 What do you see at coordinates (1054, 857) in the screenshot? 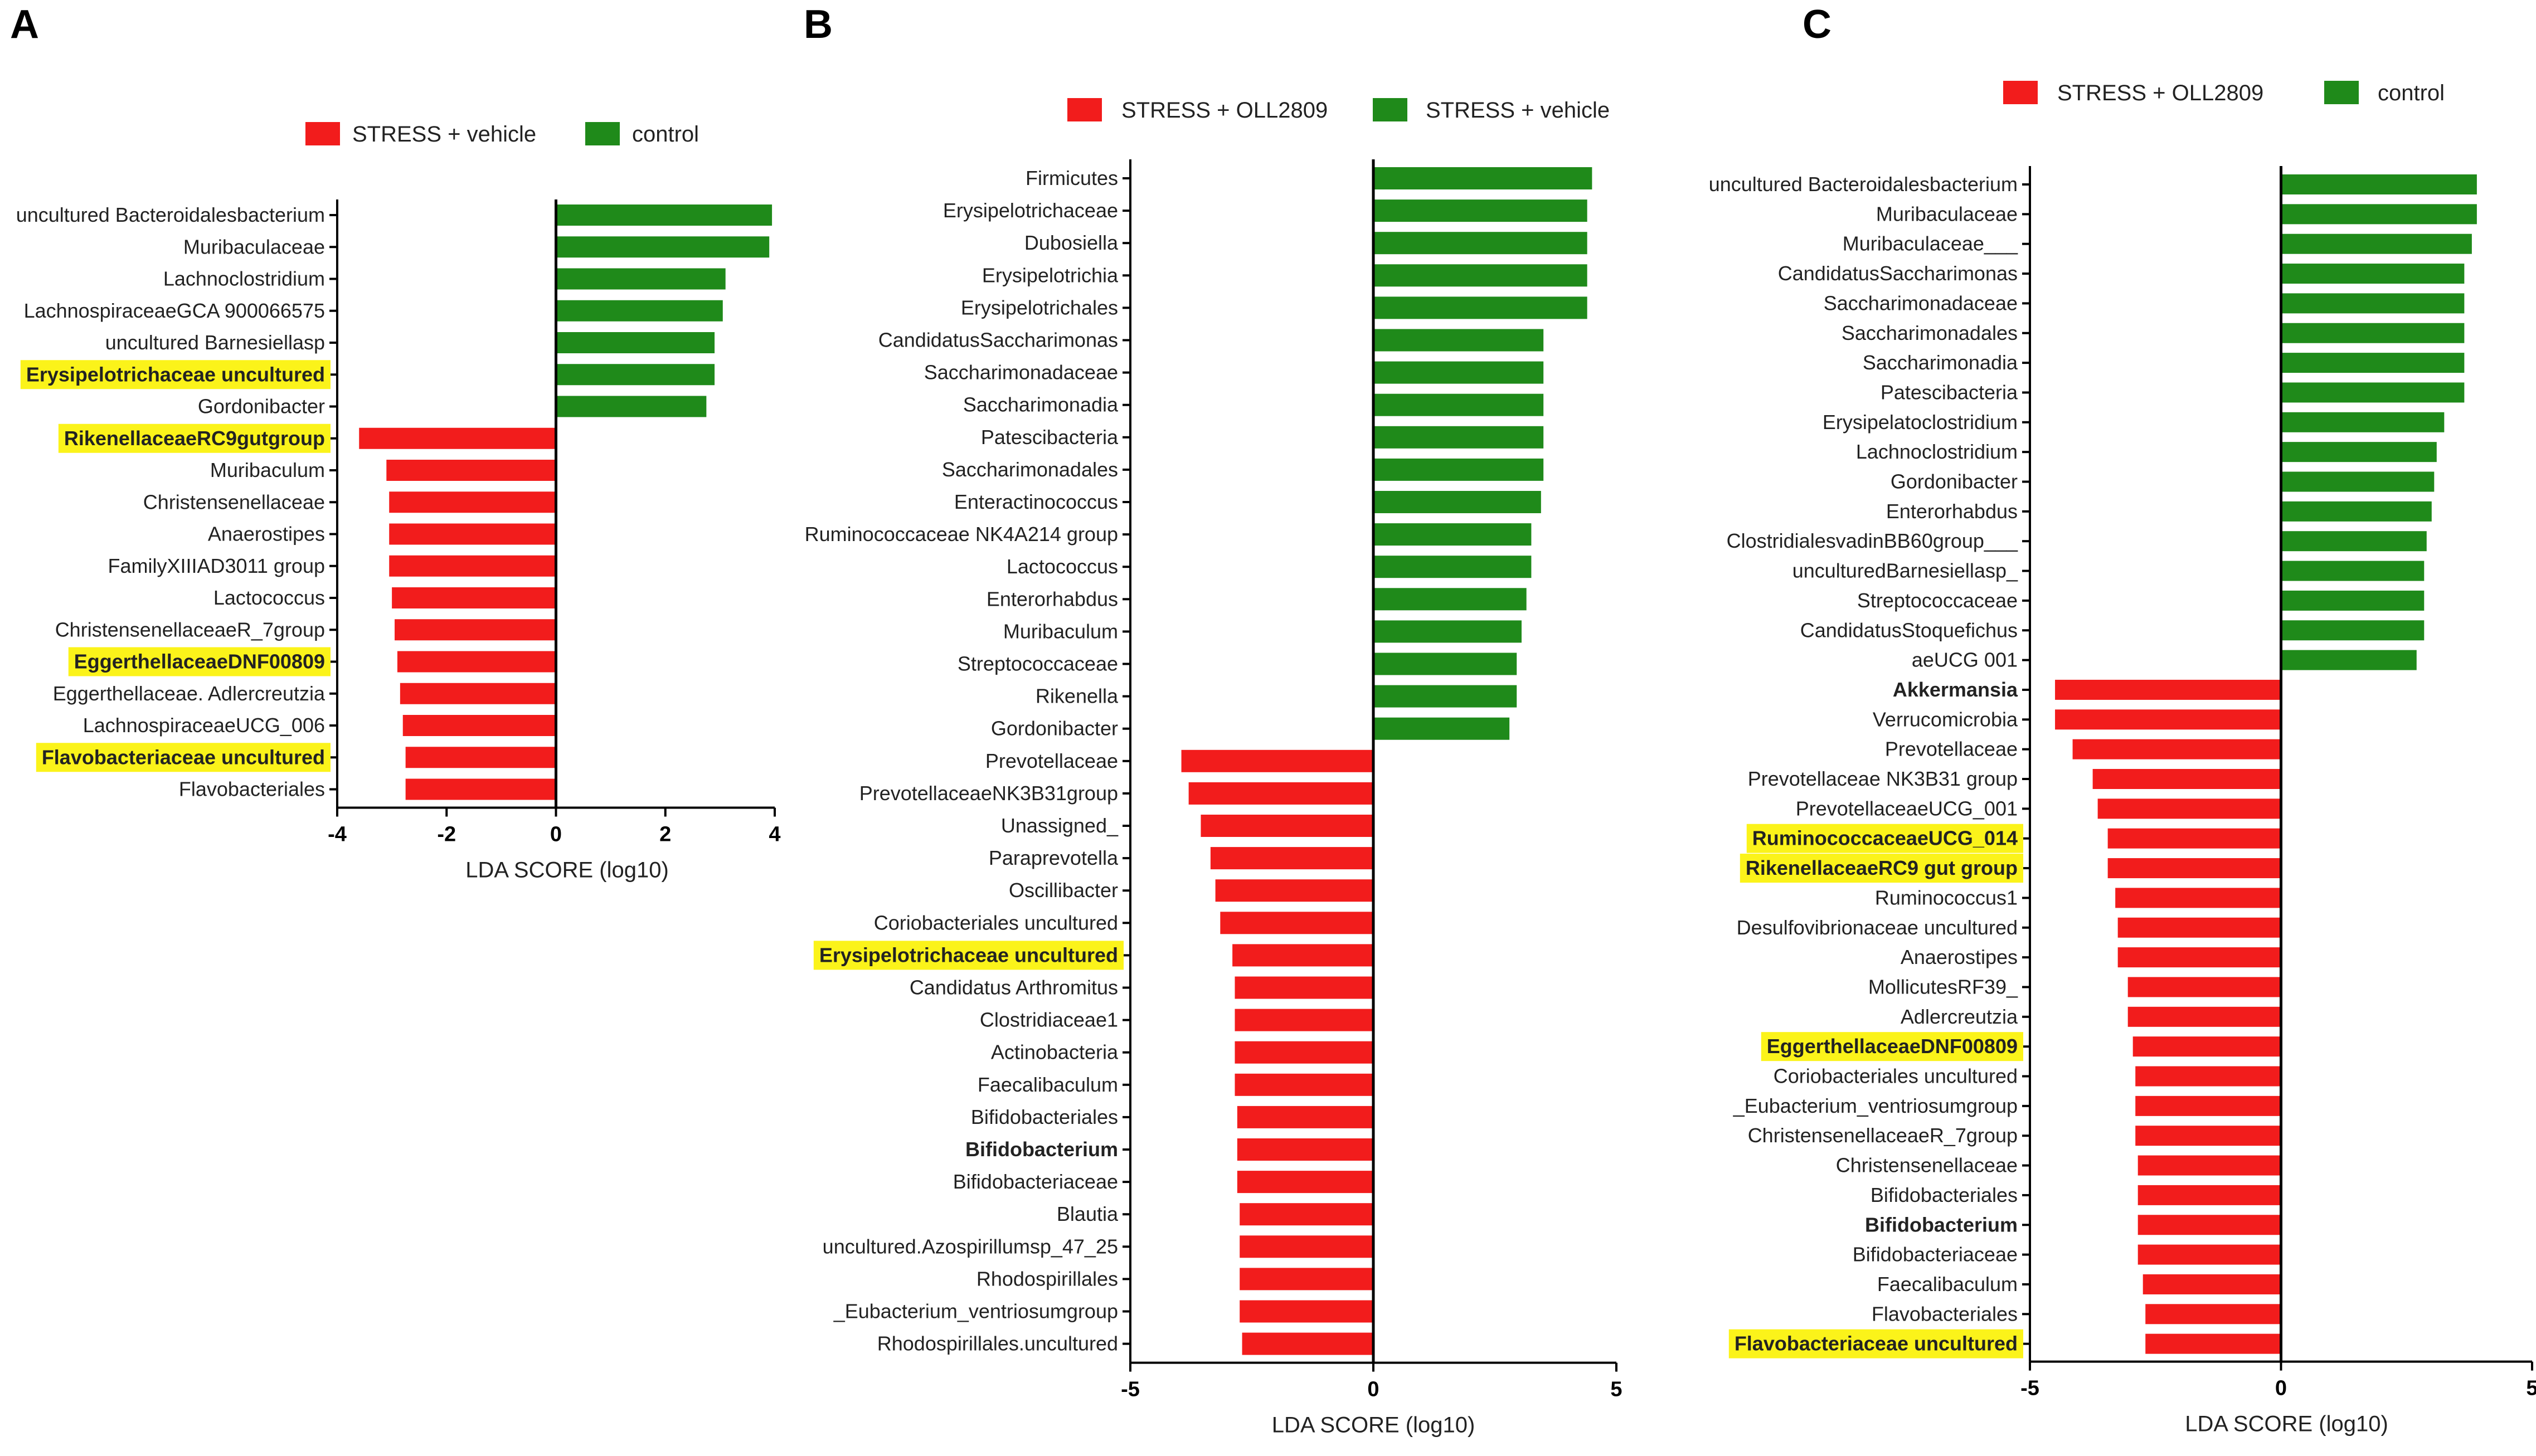
I see `category-label: Paraprevotella` at bounding box center [1054, 857].